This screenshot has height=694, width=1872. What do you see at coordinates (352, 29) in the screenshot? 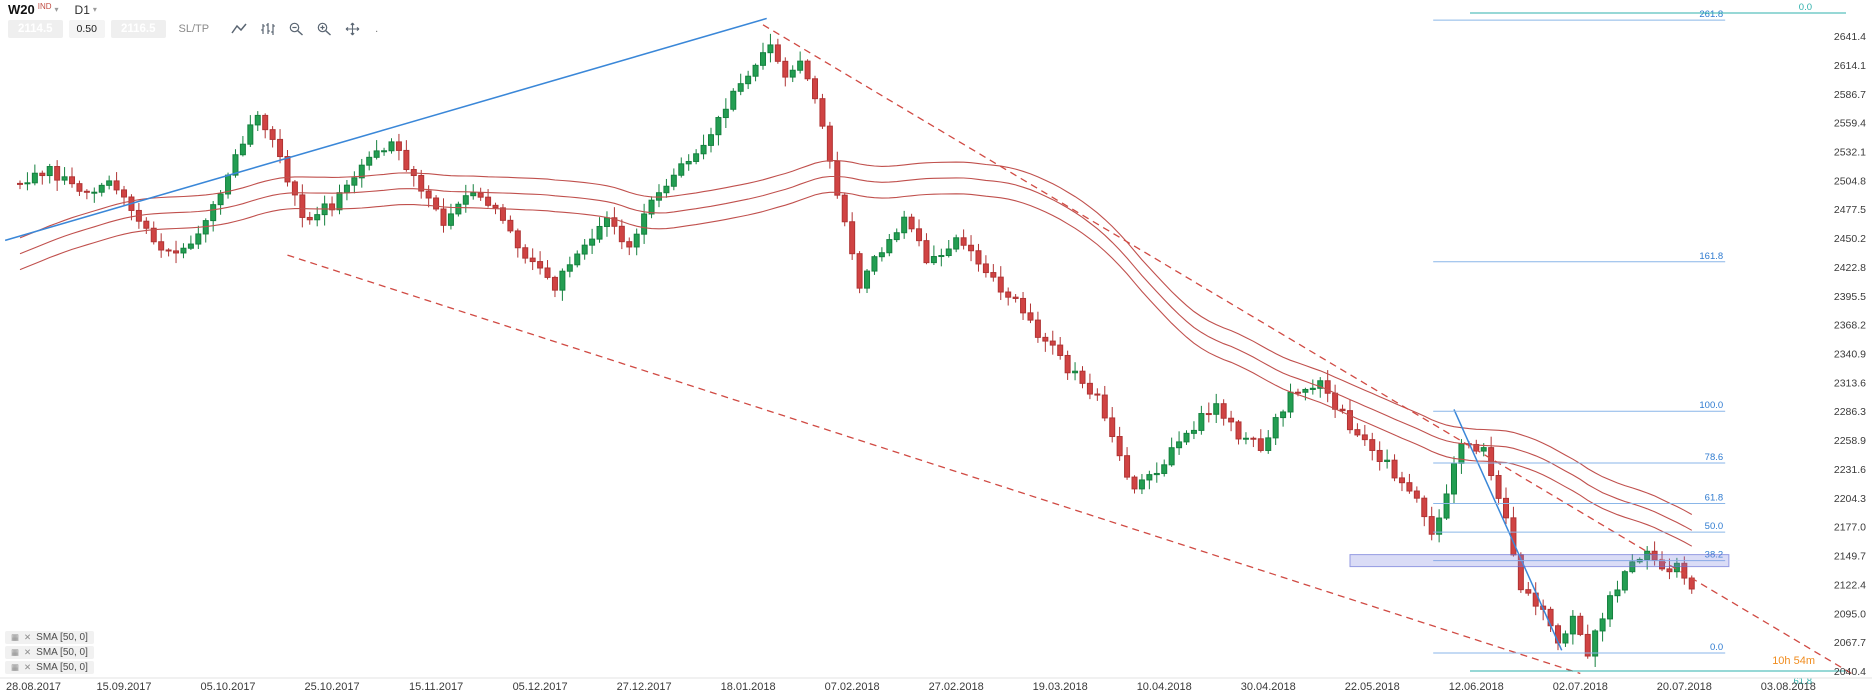
I see `crosshair-icon` at bounding box center [352, 29].